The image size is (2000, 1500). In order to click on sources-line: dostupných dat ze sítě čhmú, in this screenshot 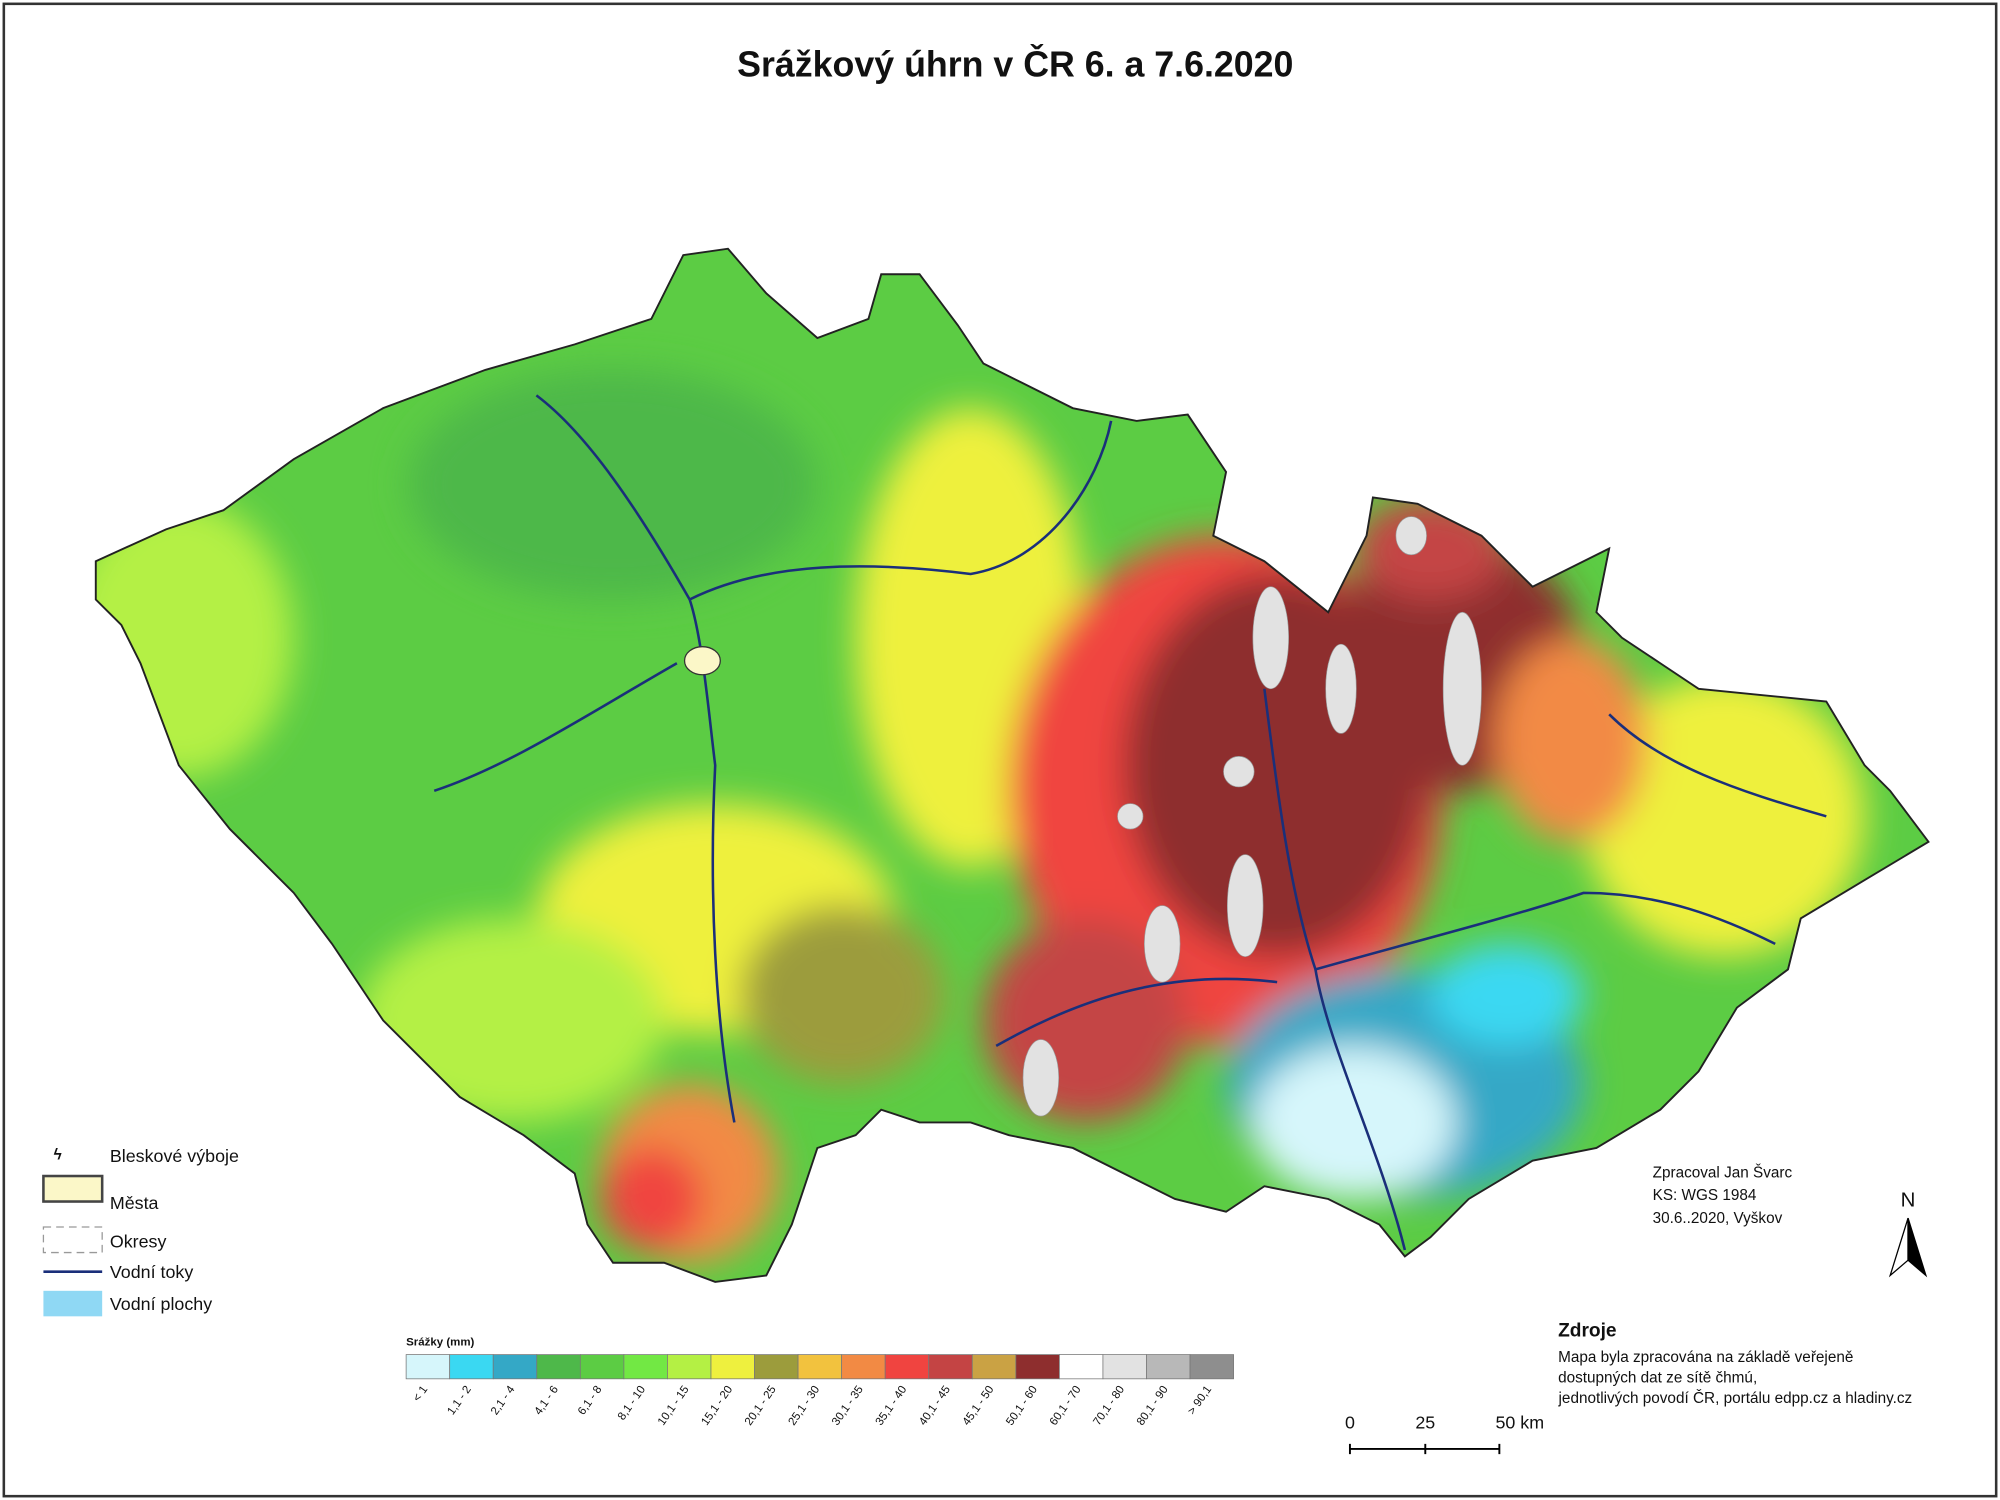, I will do `click(1657, 1378)`.